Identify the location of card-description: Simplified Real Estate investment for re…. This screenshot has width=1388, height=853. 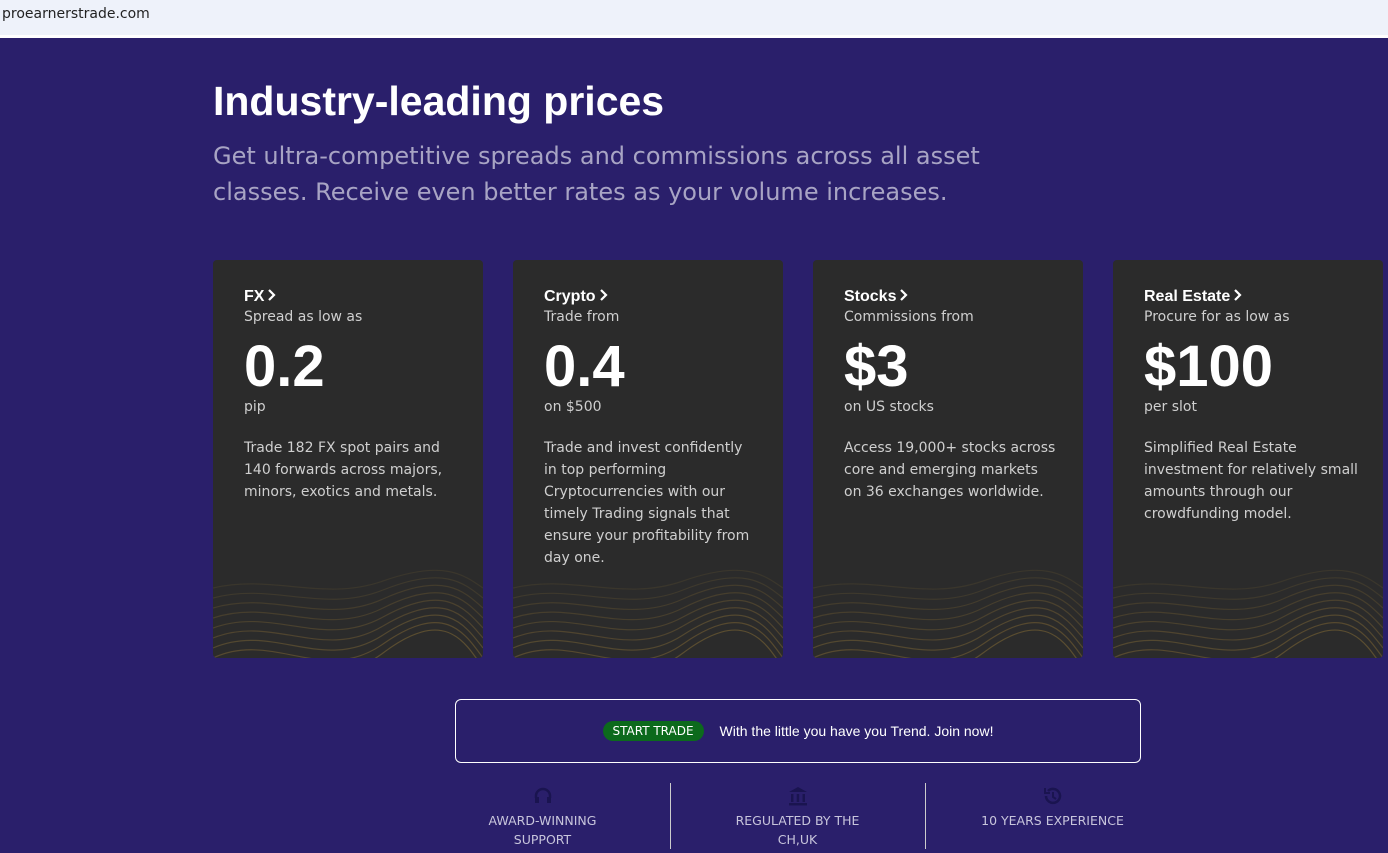
(1251, 481).